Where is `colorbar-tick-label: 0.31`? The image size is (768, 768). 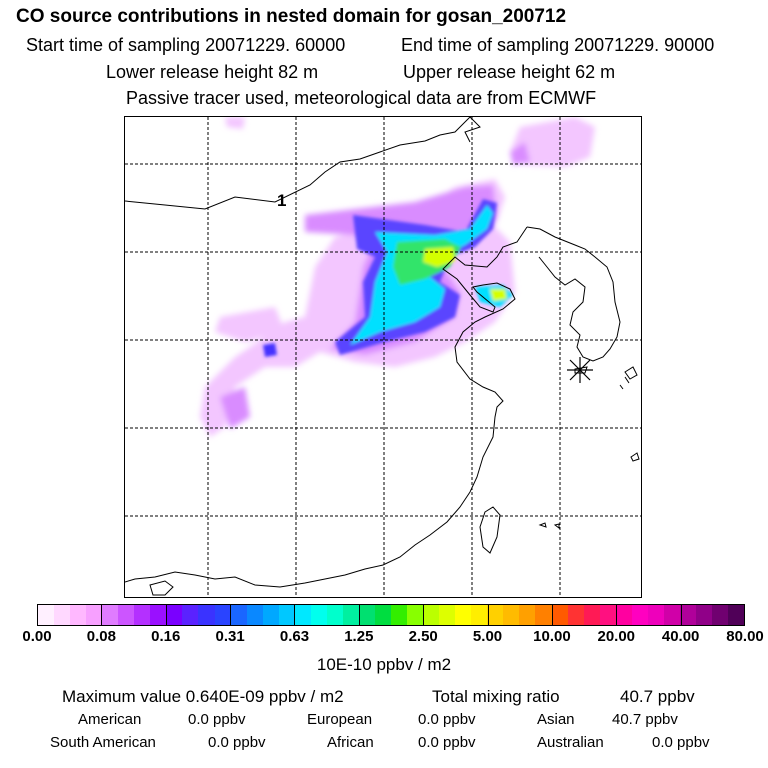
colorbar-tick-label: 0.31 is located at coordinates (230, 636).